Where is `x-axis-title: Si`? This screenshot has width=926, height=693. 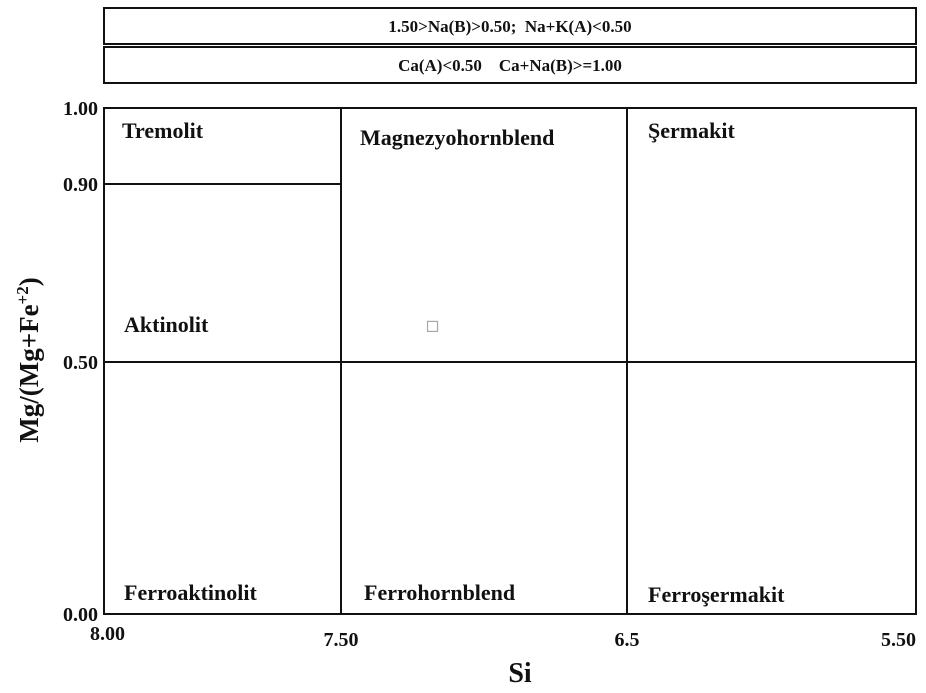
x-axis-title: Si is located at coordinates (520, 673).